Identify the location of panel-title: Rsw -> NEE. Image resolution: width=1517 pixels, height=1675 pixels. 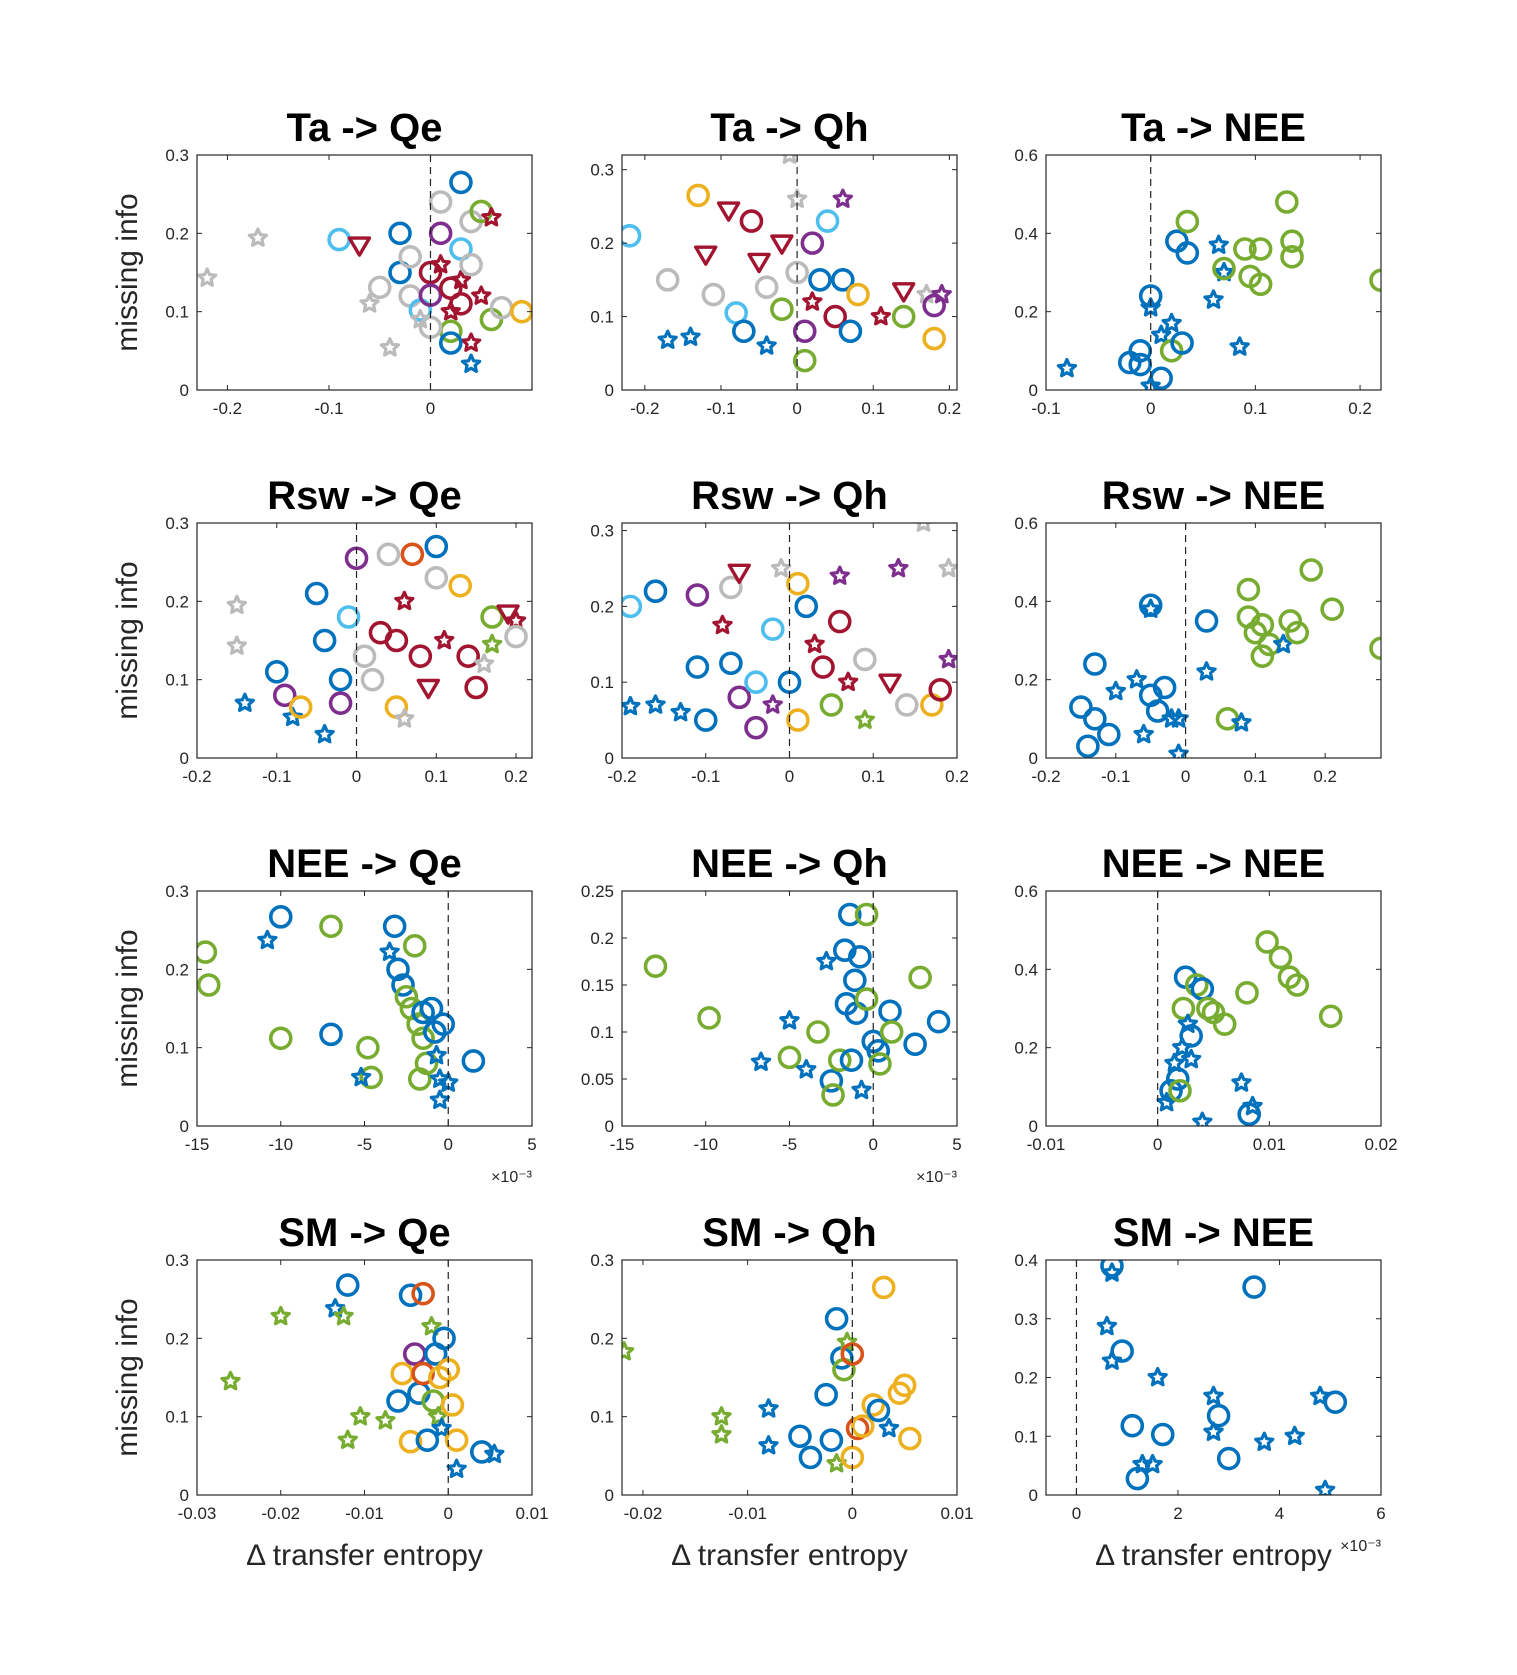
(1213, 496).